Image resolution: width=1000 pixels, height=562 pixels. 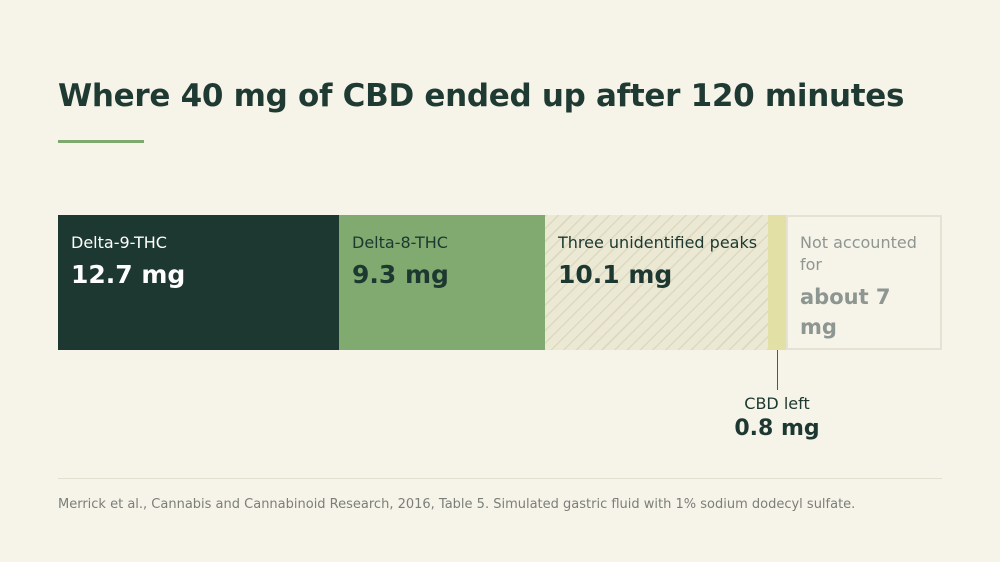 I want to click on segment-name: Delta-8-THC, so click(x=400, y=242).